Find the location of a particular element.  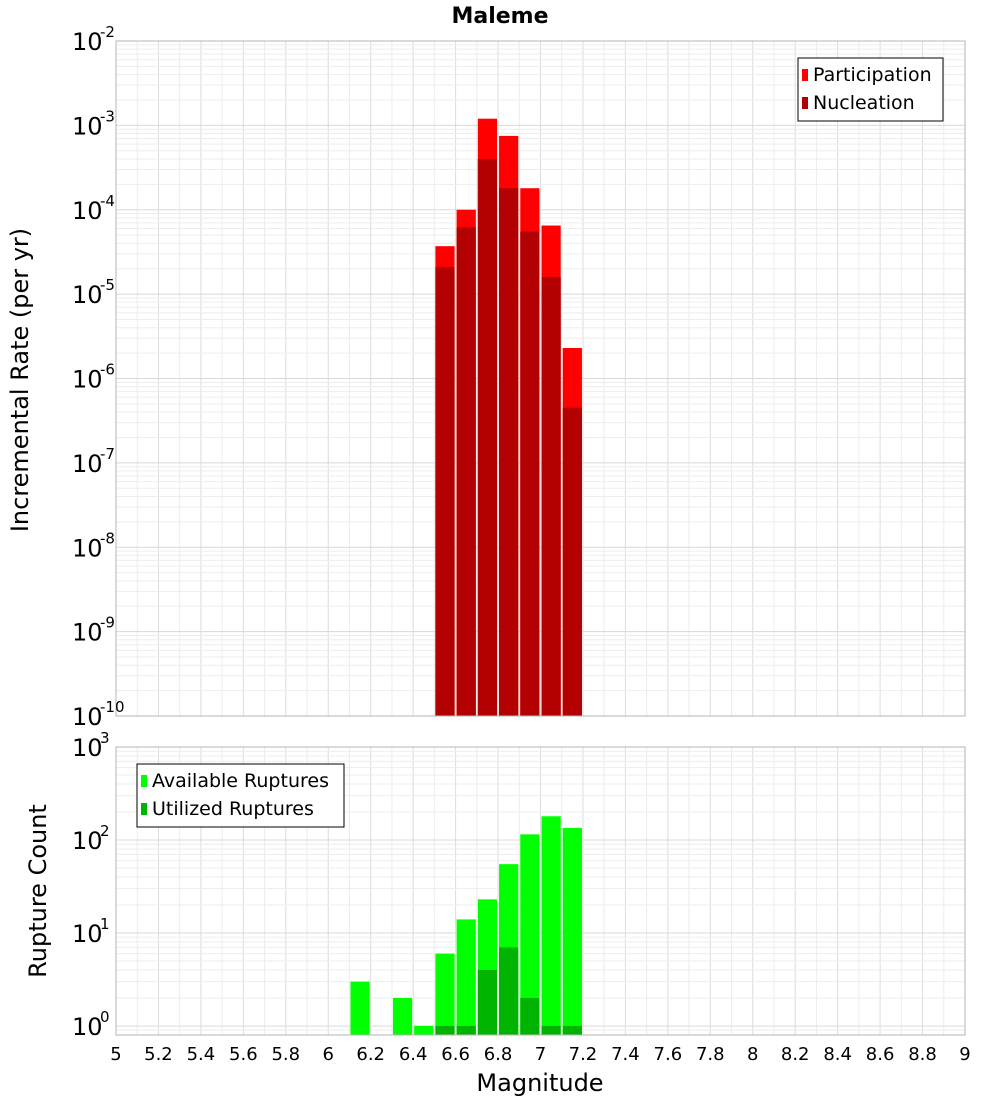

x-tick-label: 7.2 is located at coordinates (583, 1054).